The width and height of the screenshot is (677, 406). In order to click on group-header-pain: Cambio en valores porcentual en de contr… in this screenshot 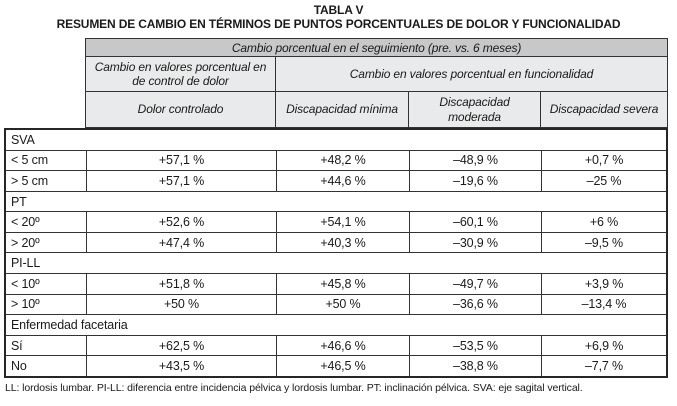, I will do `click(181, 74)`.